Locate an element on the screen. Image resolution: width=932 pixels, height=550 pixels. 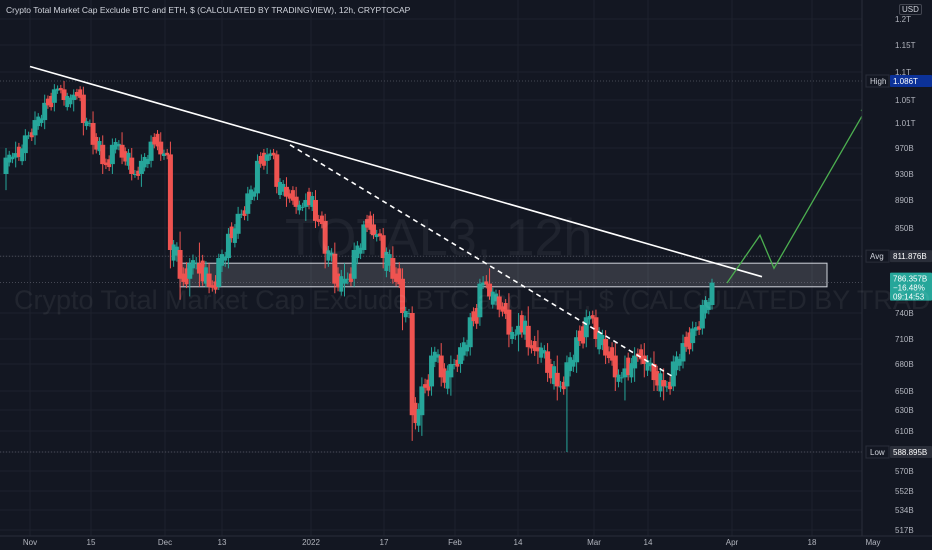
y-tick-label: 552B is located at coordinates (904, 491).